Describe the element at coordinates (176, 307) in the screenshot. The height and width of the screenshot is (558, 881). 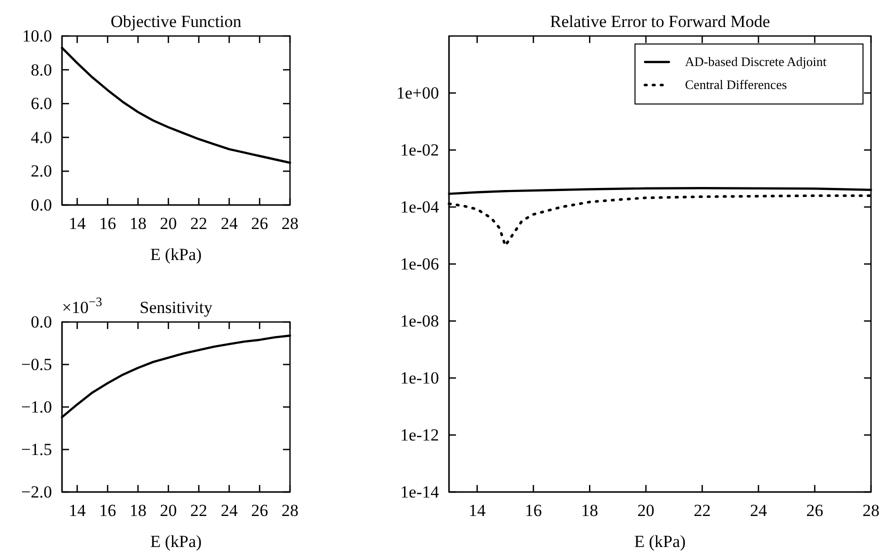
I see `chart-title: Sensitivity` at that location.